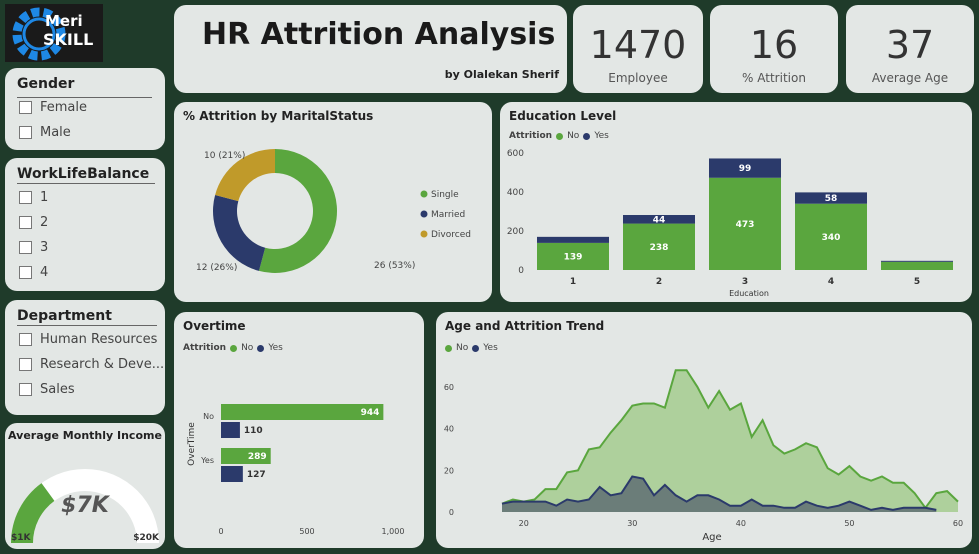  I want to click on x-tick-label: 500, so click(306, 531).